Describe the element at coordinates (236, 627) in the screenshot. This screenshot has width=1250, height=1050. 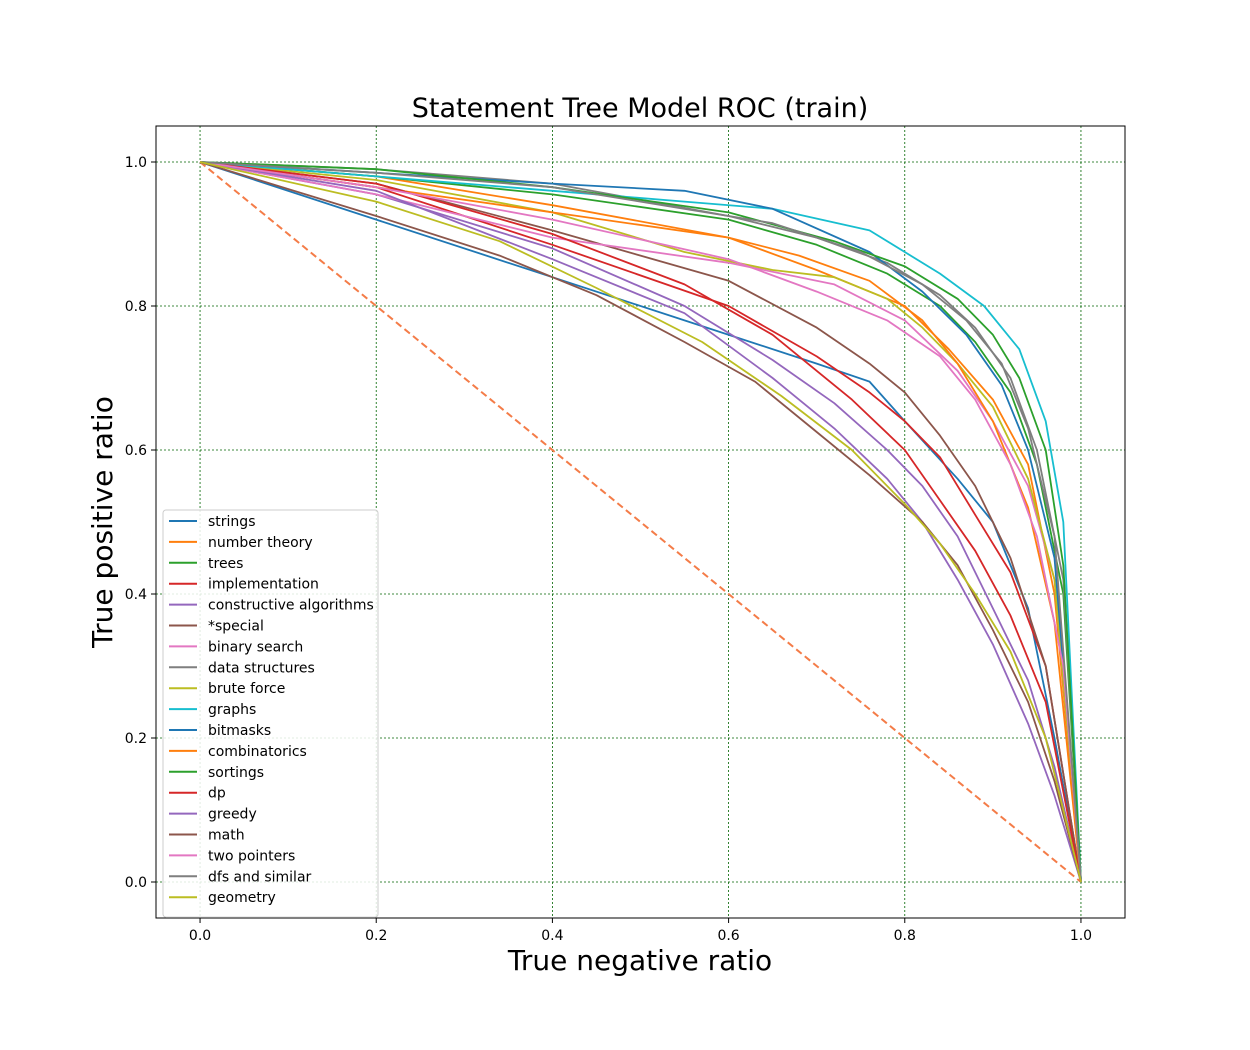
I see `legend-entry-label: *special` at that location.